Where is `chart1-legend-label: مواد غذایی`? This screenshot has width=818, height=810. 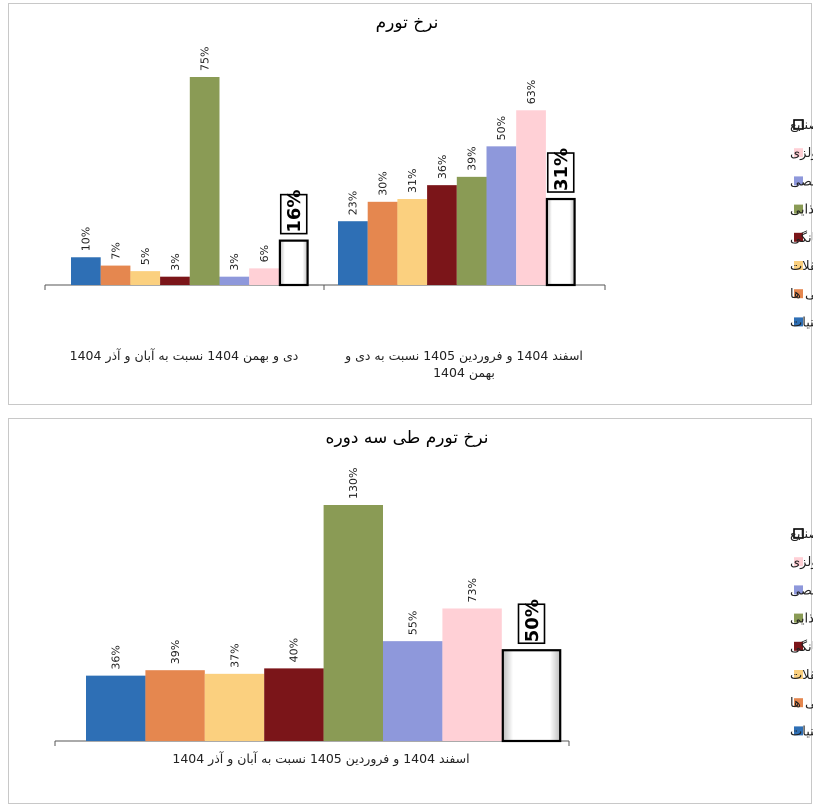
chart1-legend-label: مواد غذایی is located at coordinates (801, 210).